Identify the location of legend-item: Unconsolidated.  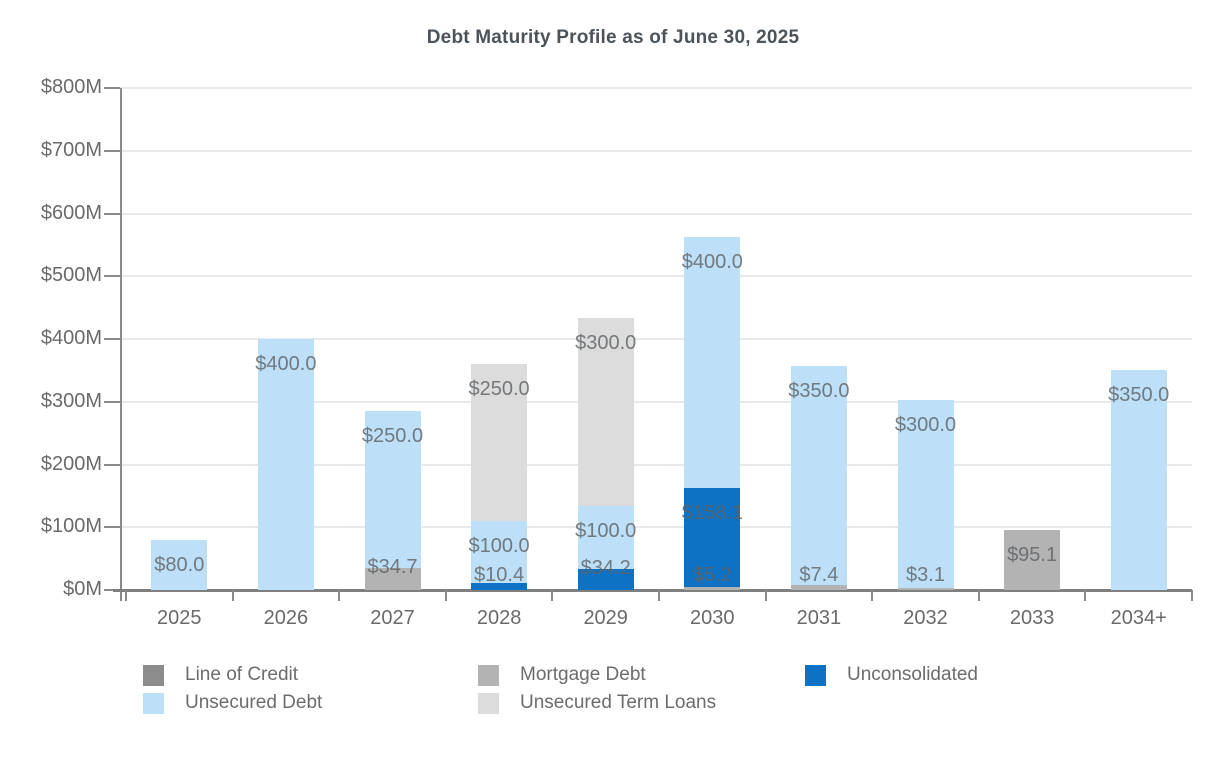
(970, 677).